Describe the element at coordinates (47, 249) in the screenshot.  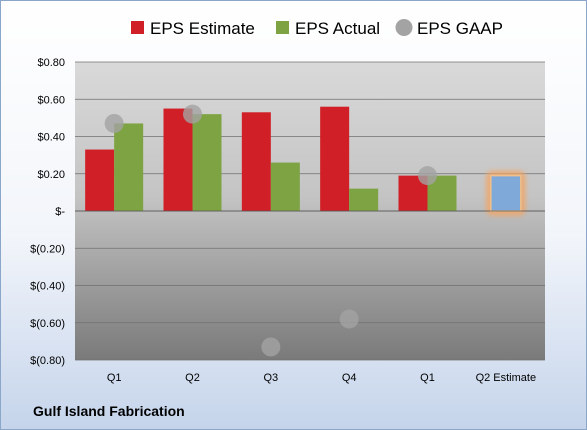
I see `y-tick-label: $(0.20)` at that location.